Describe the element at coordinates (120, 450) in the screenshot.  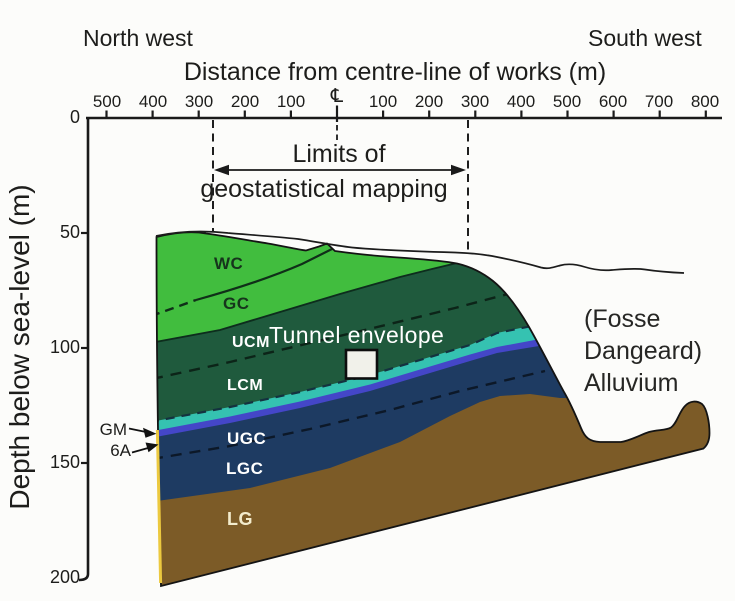
I see `layer-label-6a: 6A` at that location.